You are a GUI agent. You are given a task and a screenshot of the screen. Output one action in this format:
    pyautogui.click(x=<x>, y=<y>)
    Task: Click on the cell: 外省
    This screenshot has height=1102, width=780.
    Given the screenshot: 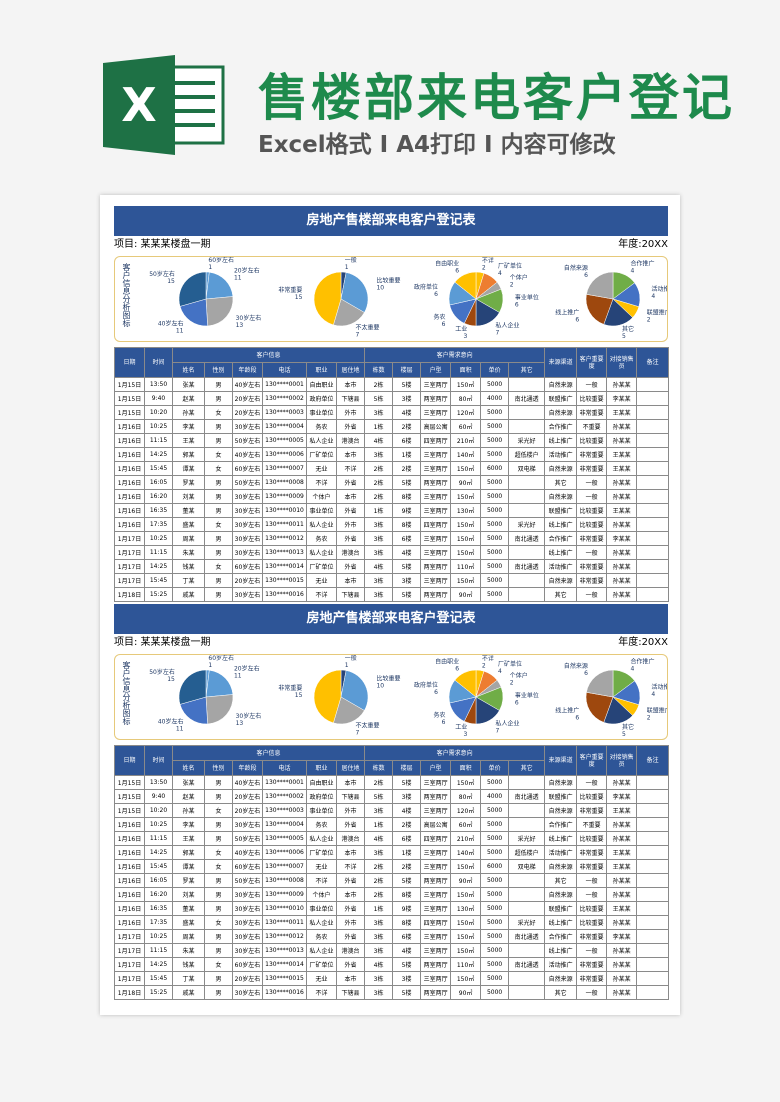 What is the action you would take?
    pyautogui.click(x=350, y=824)
    